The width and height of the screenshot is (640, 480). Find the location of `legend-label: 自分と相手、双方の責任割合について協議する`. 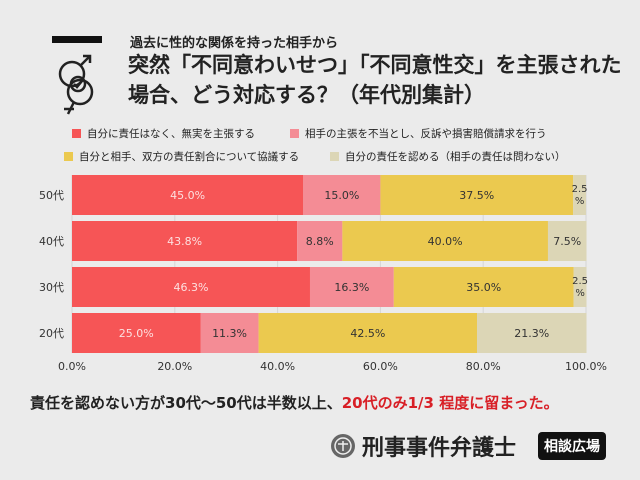

legend-label: 自分と相手、双方の責任割合について協議する is located at coordinates (189, 157).